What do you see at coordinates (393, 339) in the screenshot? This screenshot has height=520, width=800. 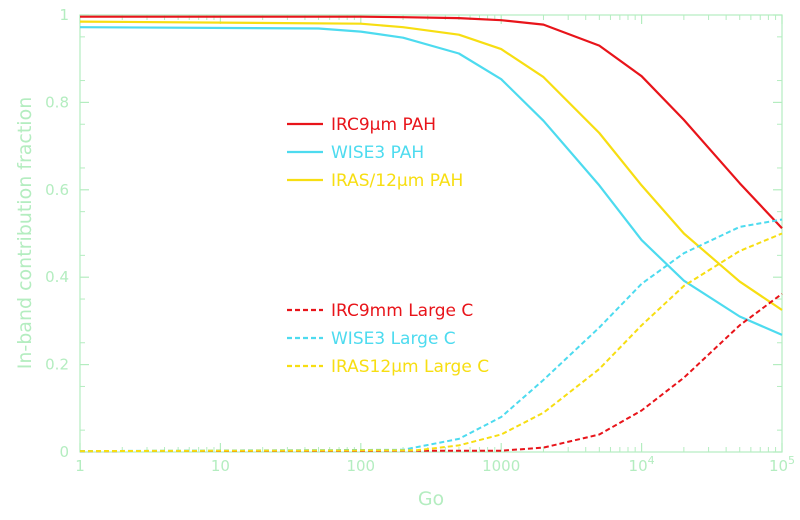 I see `legend-label: WISE3 Large C` at bounding box center [393, 339].